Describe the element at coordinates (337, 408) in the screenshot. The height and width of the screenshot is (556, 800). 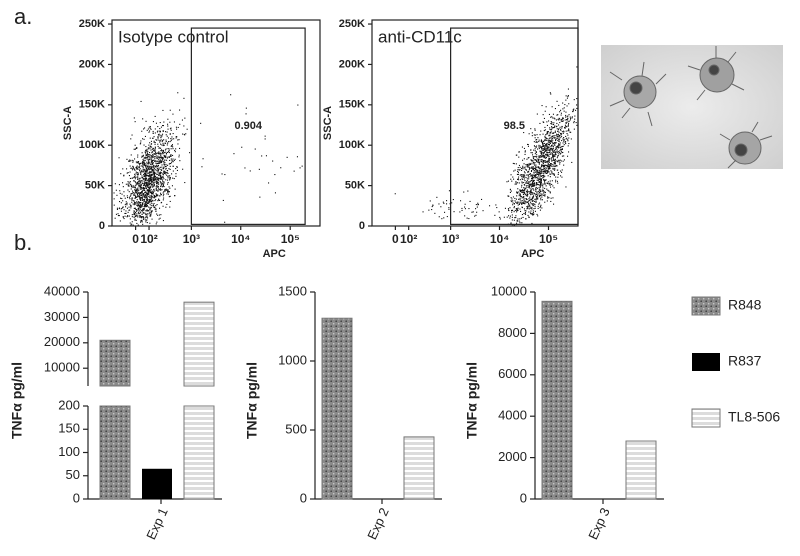
I see `bar` at that location.